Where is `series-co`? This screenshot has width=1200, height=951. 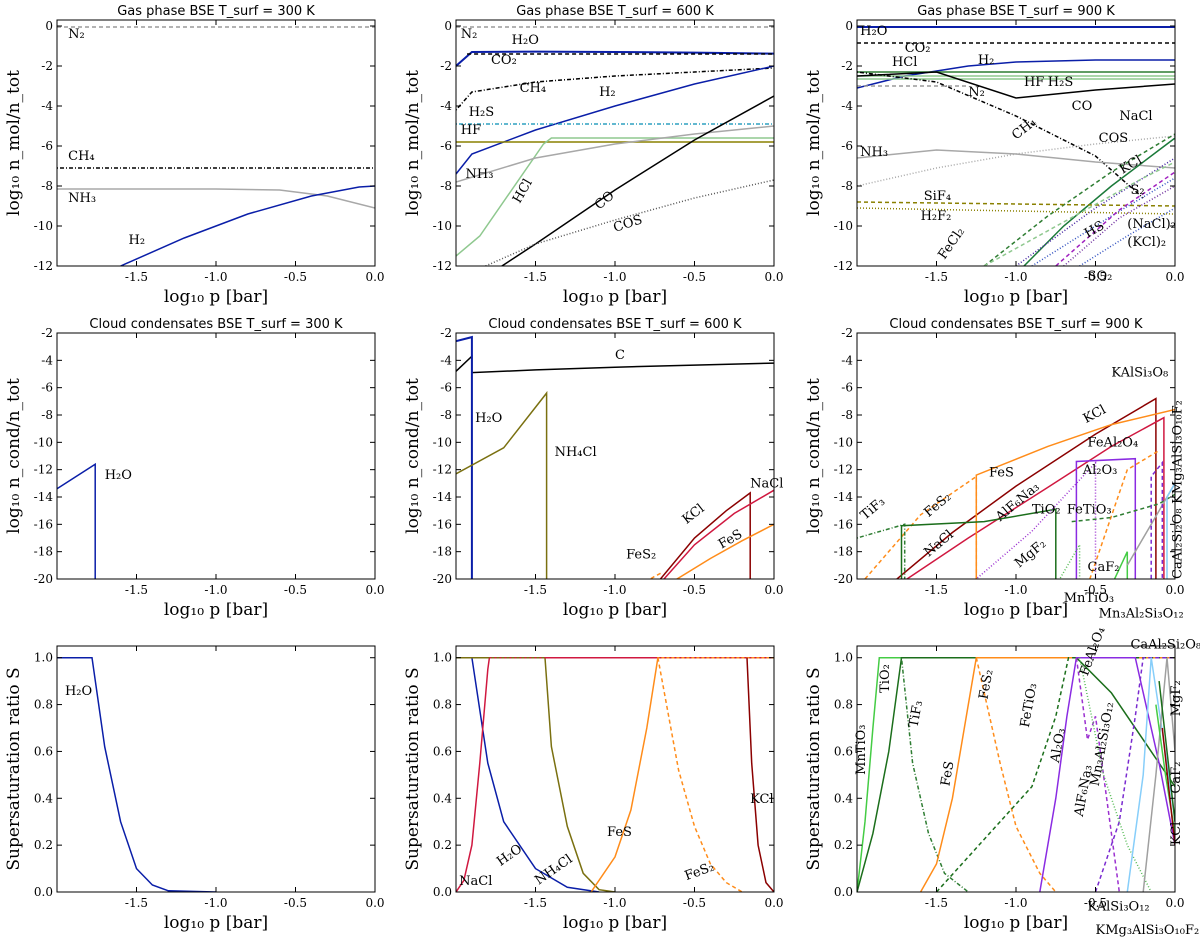
series-co is located at coordinates (1016, 85).